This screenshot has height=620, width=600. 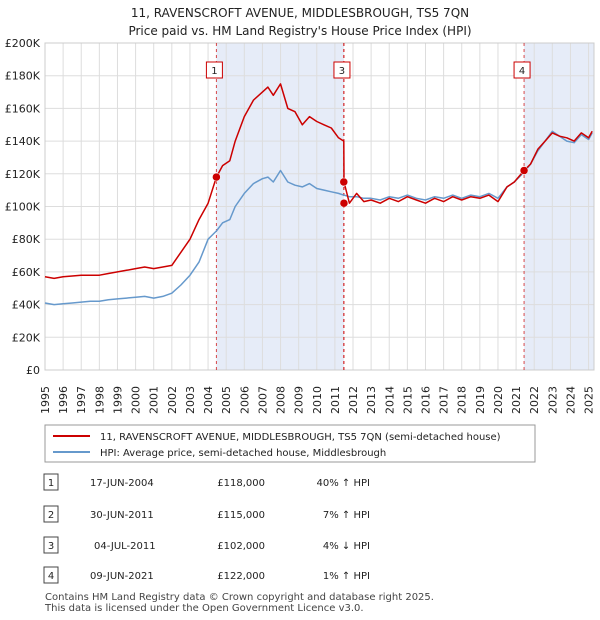 I want to click on y-tick-label: £60K, so click(x=26, y=272).